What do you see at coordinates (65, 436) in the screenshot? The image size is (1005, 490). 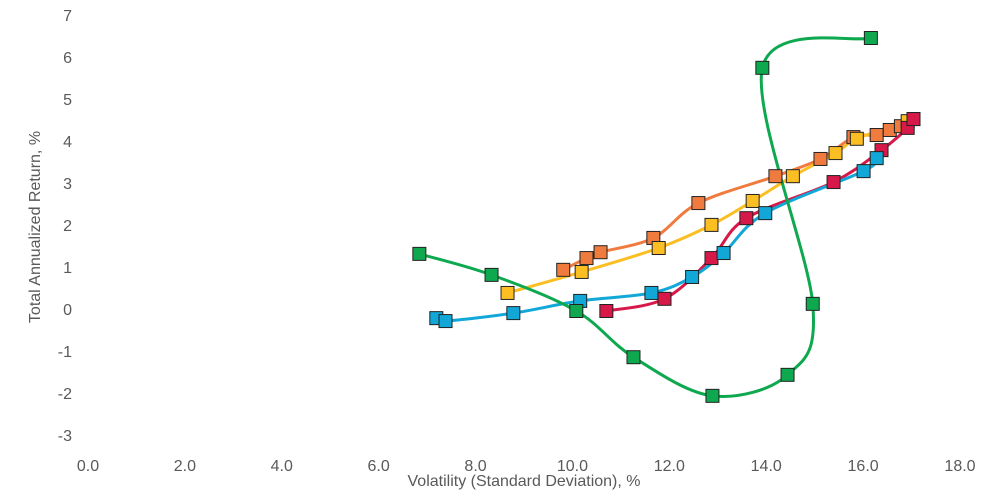 I see `y-tick-label: -3` at bounding box center [65, 436].